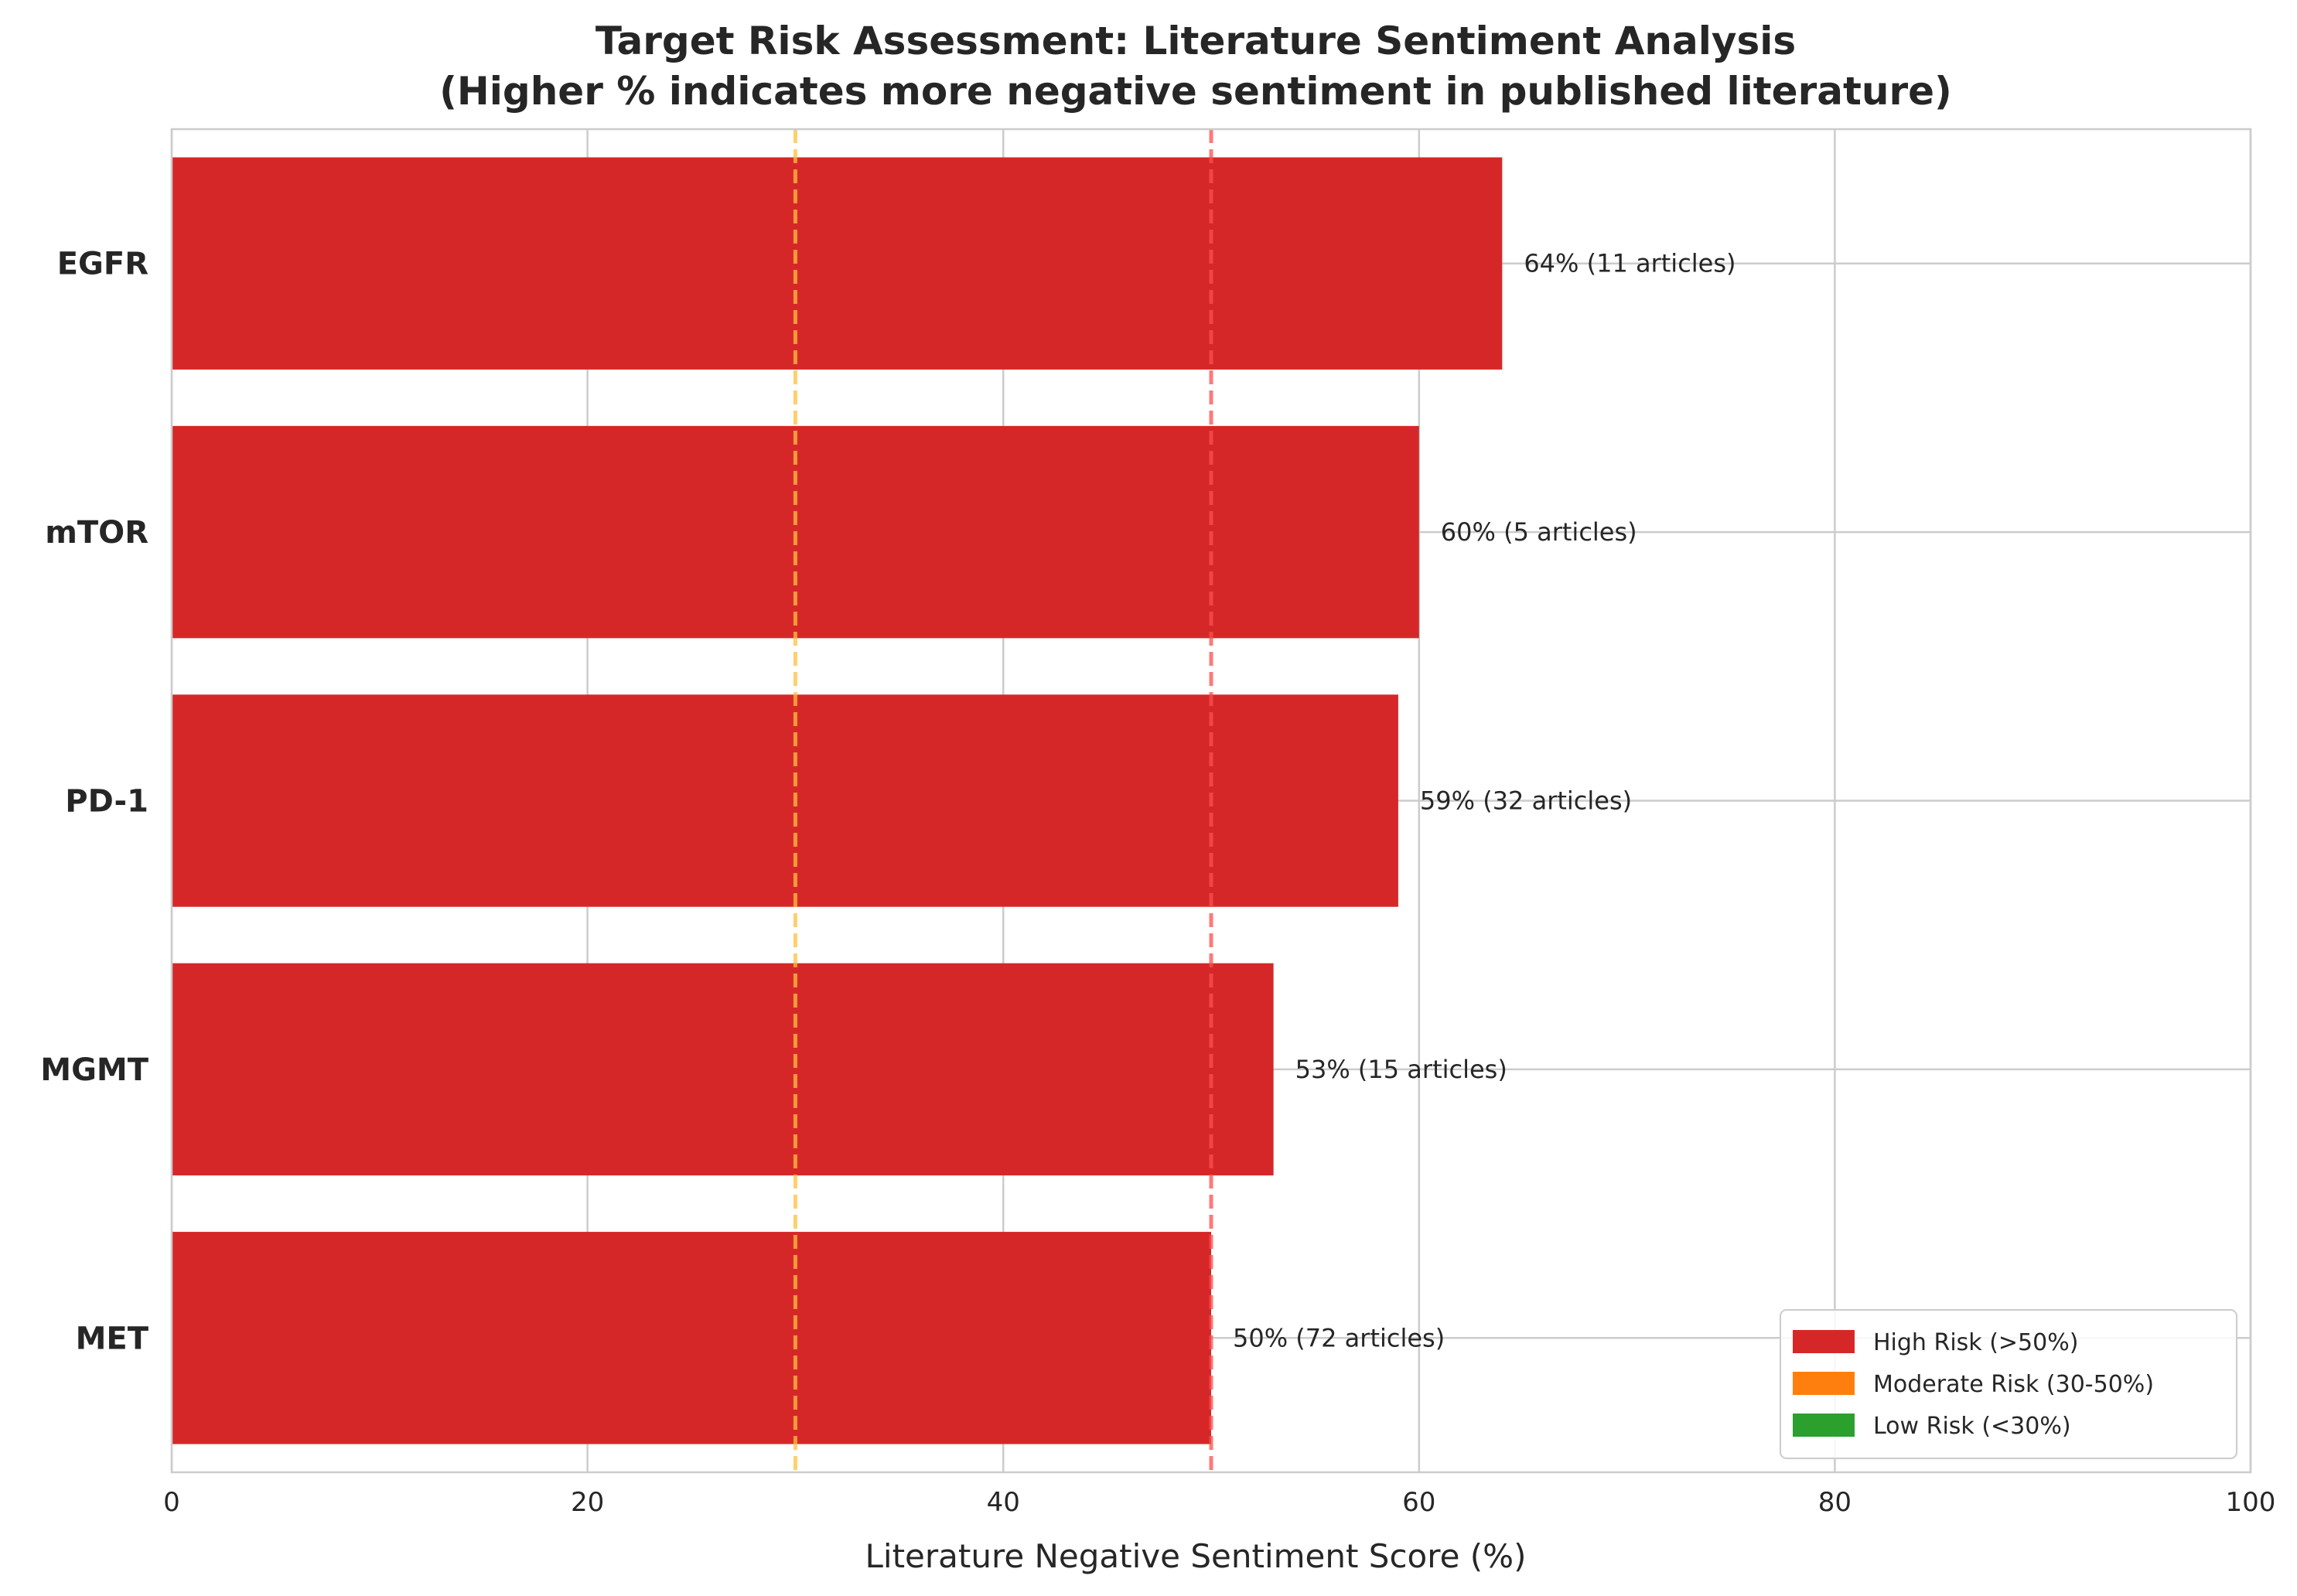 The image size is (2297, 1596). What do you see at coordinates (106, 802) in the screenshot?
I see `y-tick-label: PD-1` at bounding box center [106, 802].